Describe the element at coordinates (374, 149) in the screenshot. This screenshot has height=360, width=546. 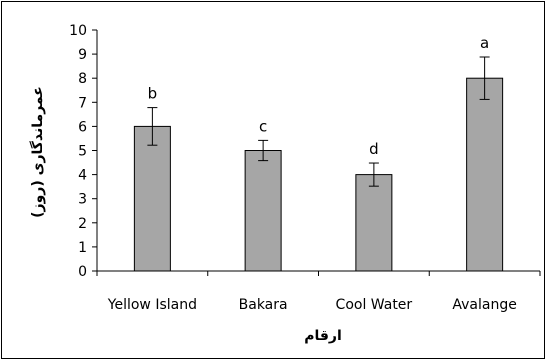
I see `significance-letter-2: d` at that location.